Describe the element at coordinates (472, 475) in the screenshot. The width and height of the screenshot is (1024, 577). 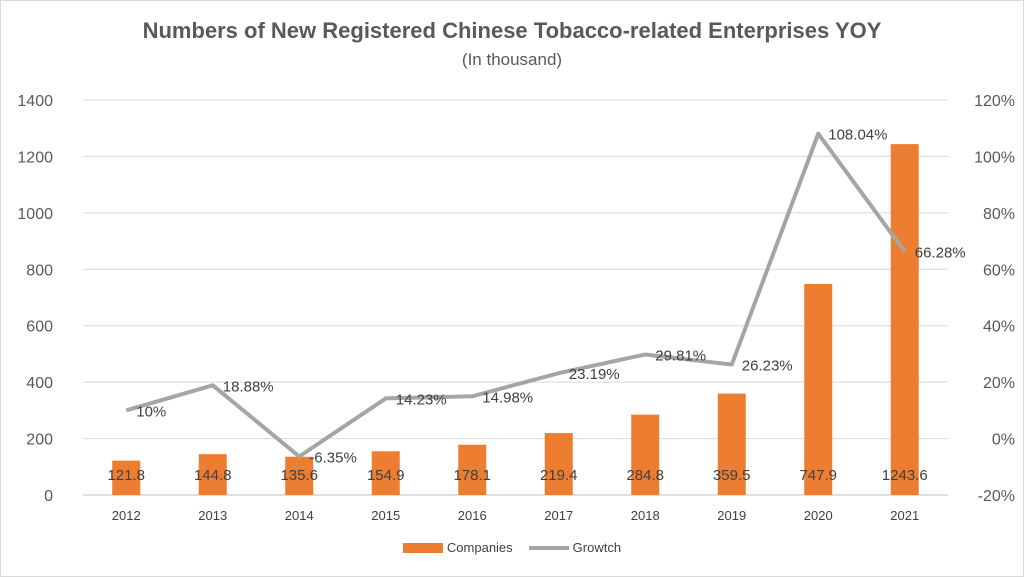
I see `bar-data-label: 178.1` at that location.